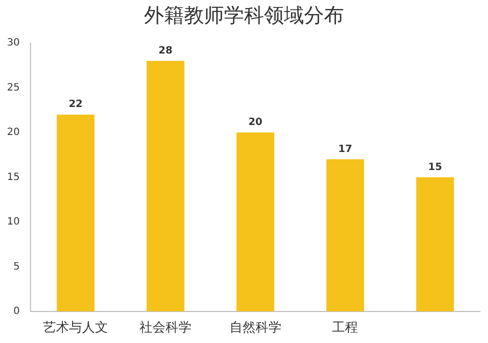  Describe the element at coordinates (255, 122) in the screenshot. I see `data-label: 20` at that location.